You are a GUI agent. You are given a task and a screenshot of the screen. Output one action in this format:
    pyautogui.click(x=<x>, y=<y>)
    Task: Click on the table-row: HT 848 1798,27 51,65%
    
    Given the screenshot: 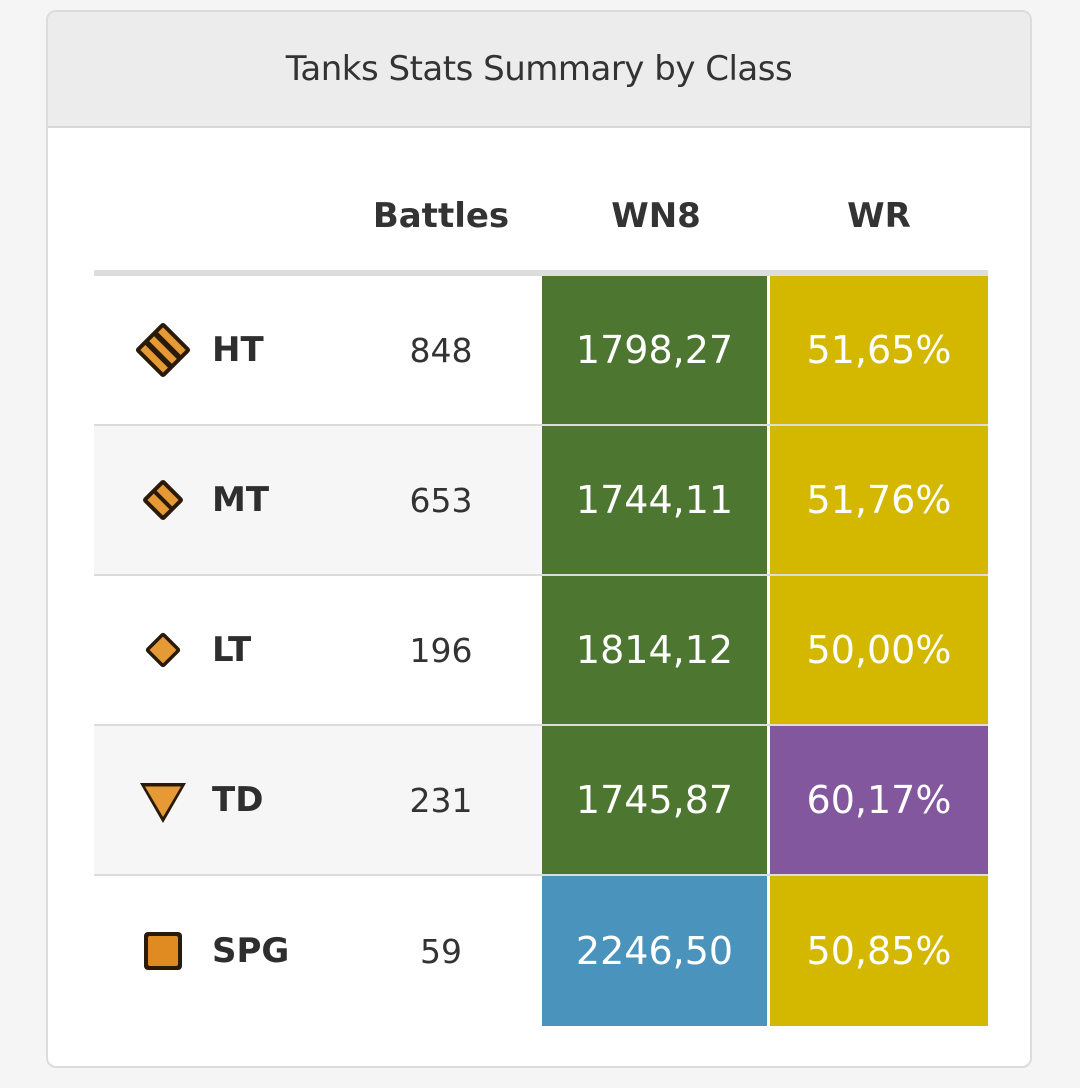 What is the action you would take?
    pyautogui.click(x=541, y=351)
    